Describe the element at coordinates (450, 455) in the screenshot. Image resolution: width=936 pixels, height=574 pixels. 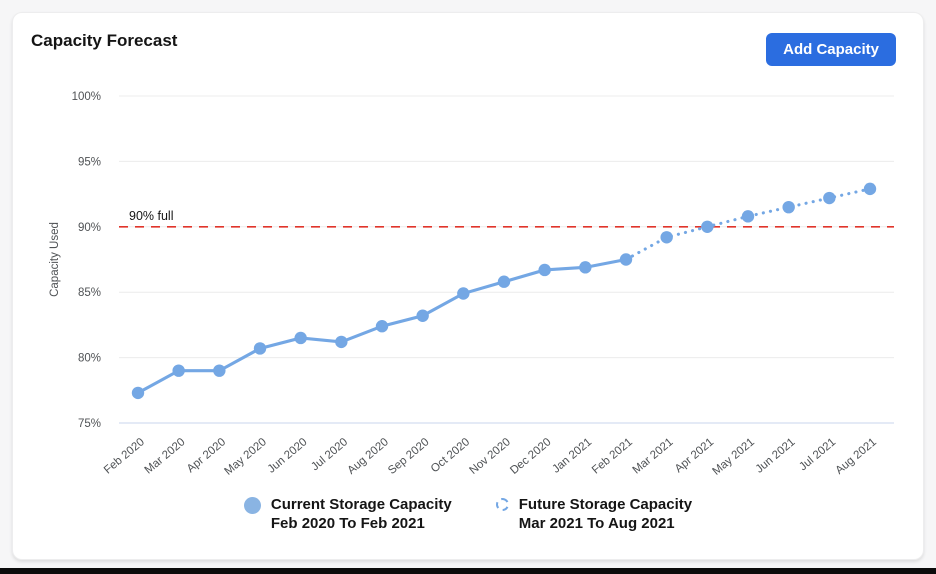
I see `x-tick-label: Oct 2020` at that location.